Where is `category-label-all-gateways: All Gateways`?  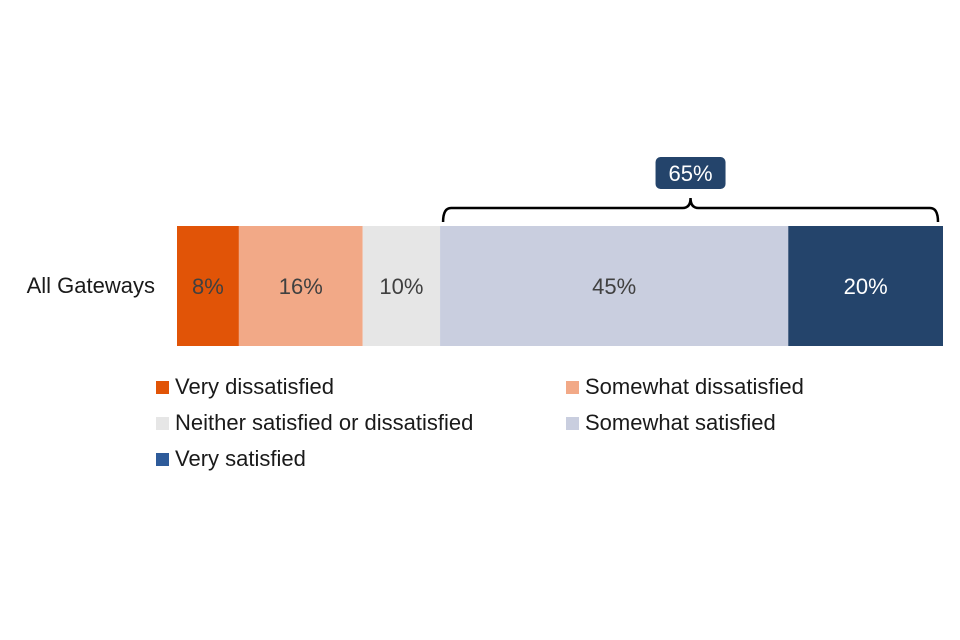
category-label-all-gateways: All Gateways is located at coordinates (91, 285).